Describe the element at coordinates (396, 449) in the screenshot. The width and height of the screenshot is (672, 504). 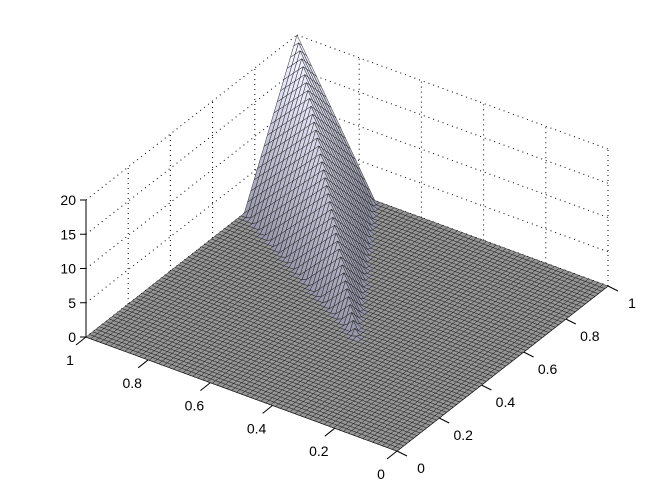
I see `surface-patch` at that location.